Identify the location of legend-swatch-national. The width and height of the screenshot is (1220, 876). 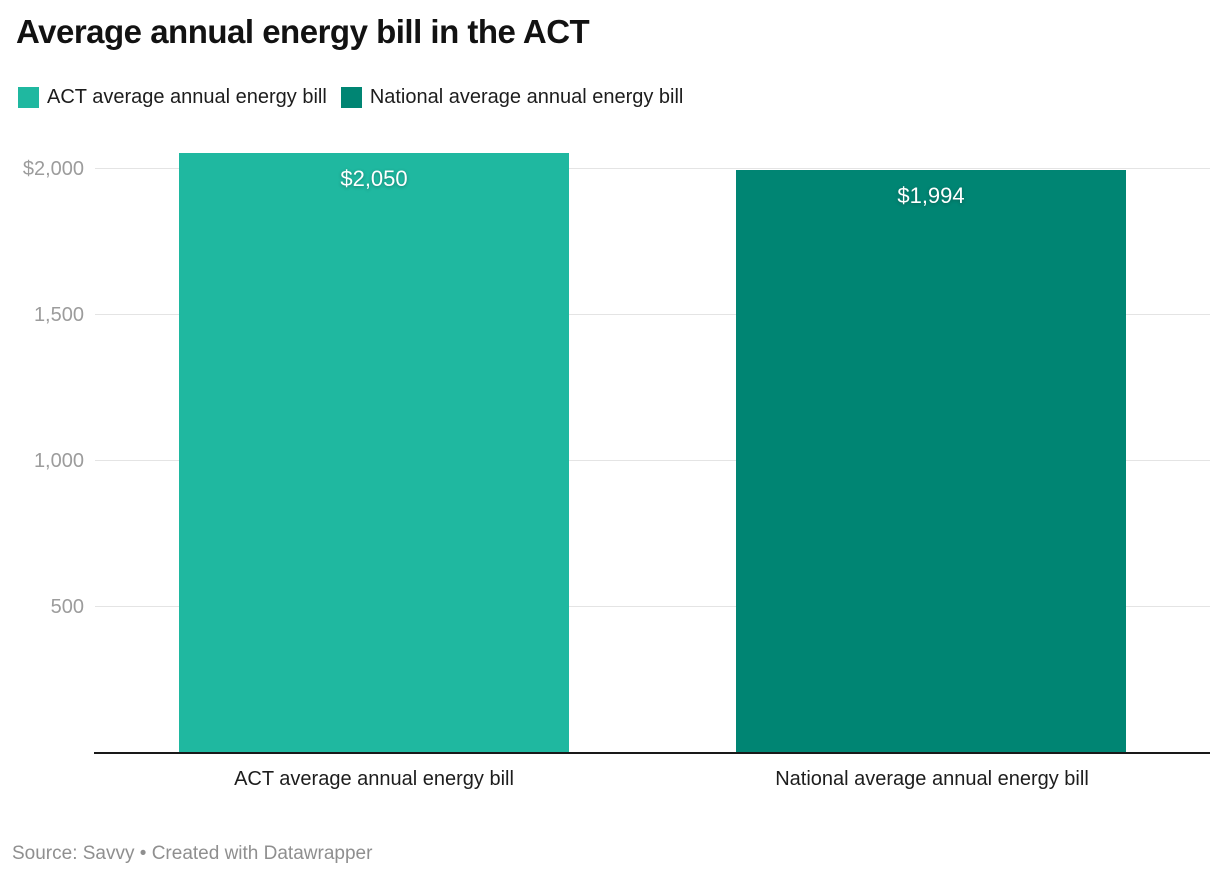
(351, 97).